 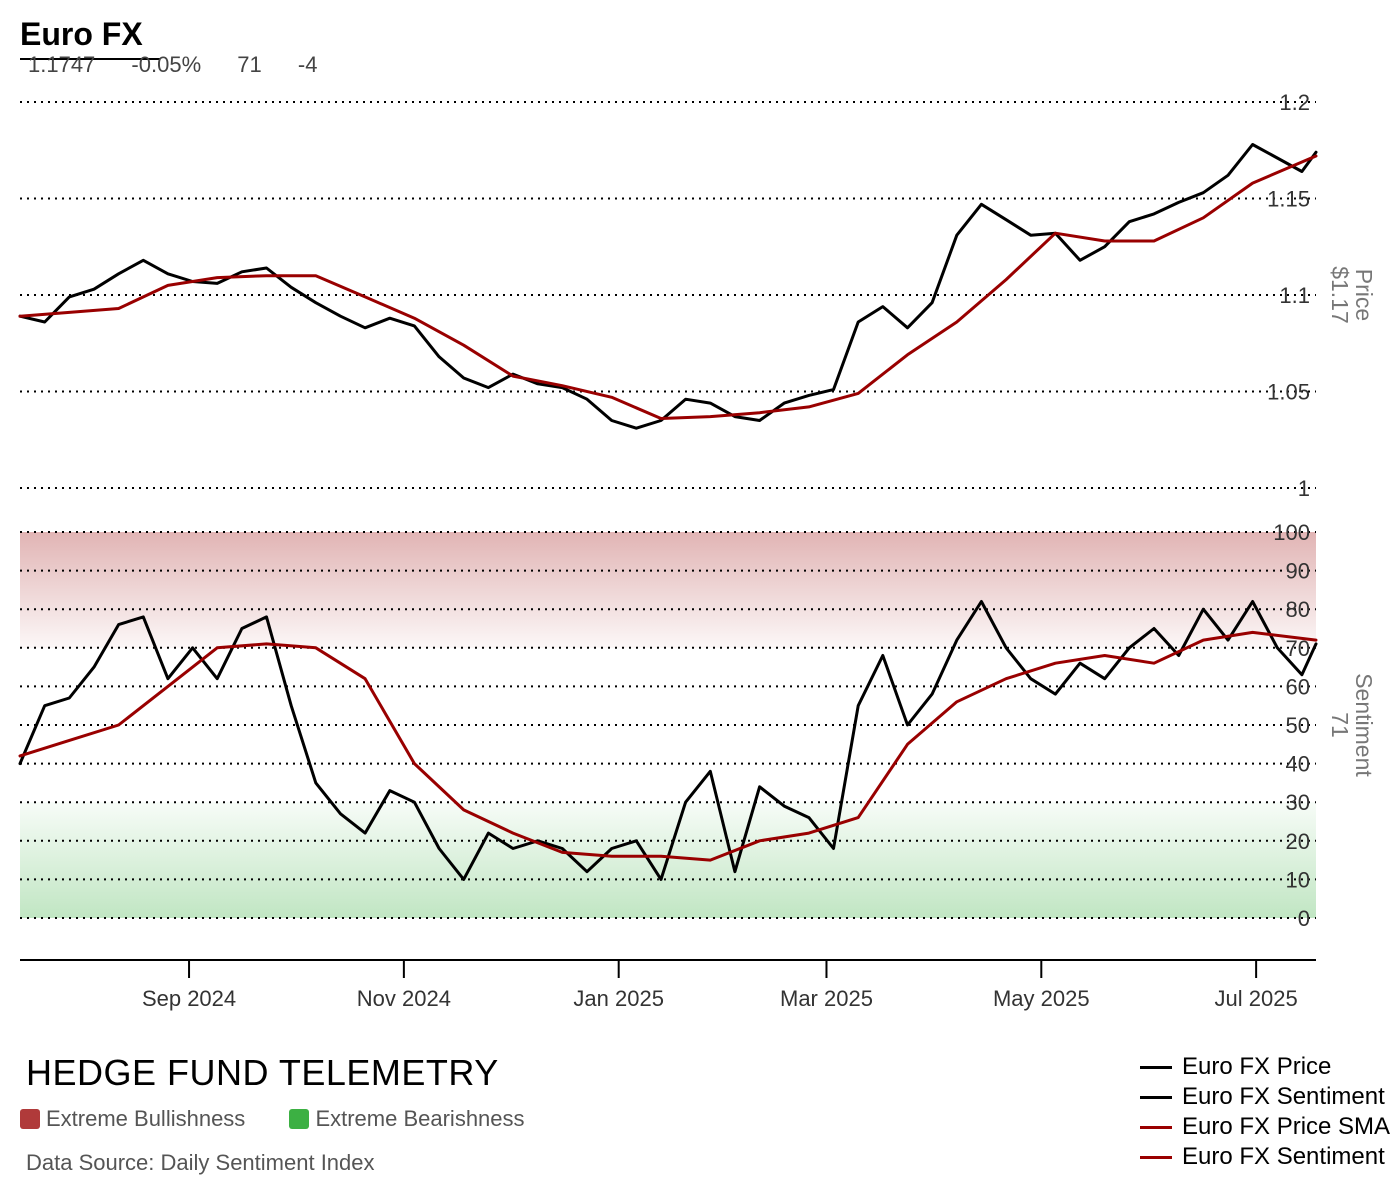 I want to click on legend-label-price: Euro FX Price, so click(x=1257, y=1066).